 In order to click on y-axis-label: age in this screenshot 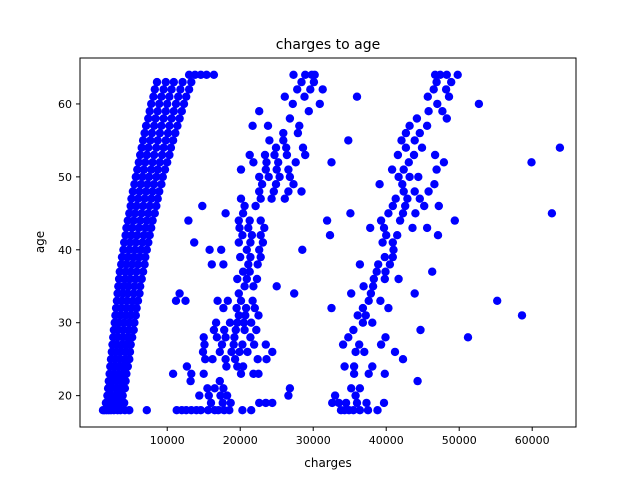, I will do `click(40, 242)`.